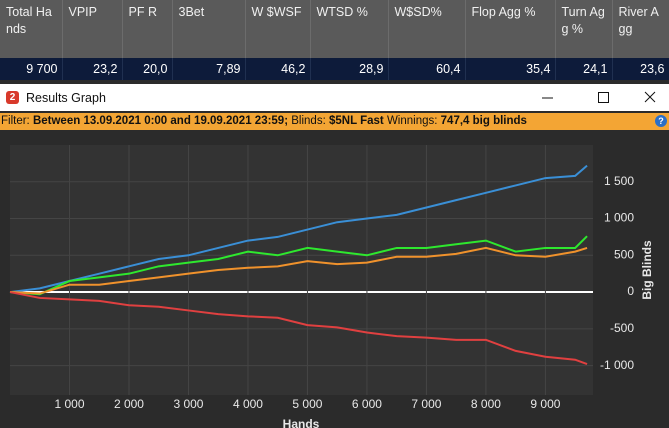  Describe the element at coordinates (650, 97) in the screenshot. I see `close-button` at that location.